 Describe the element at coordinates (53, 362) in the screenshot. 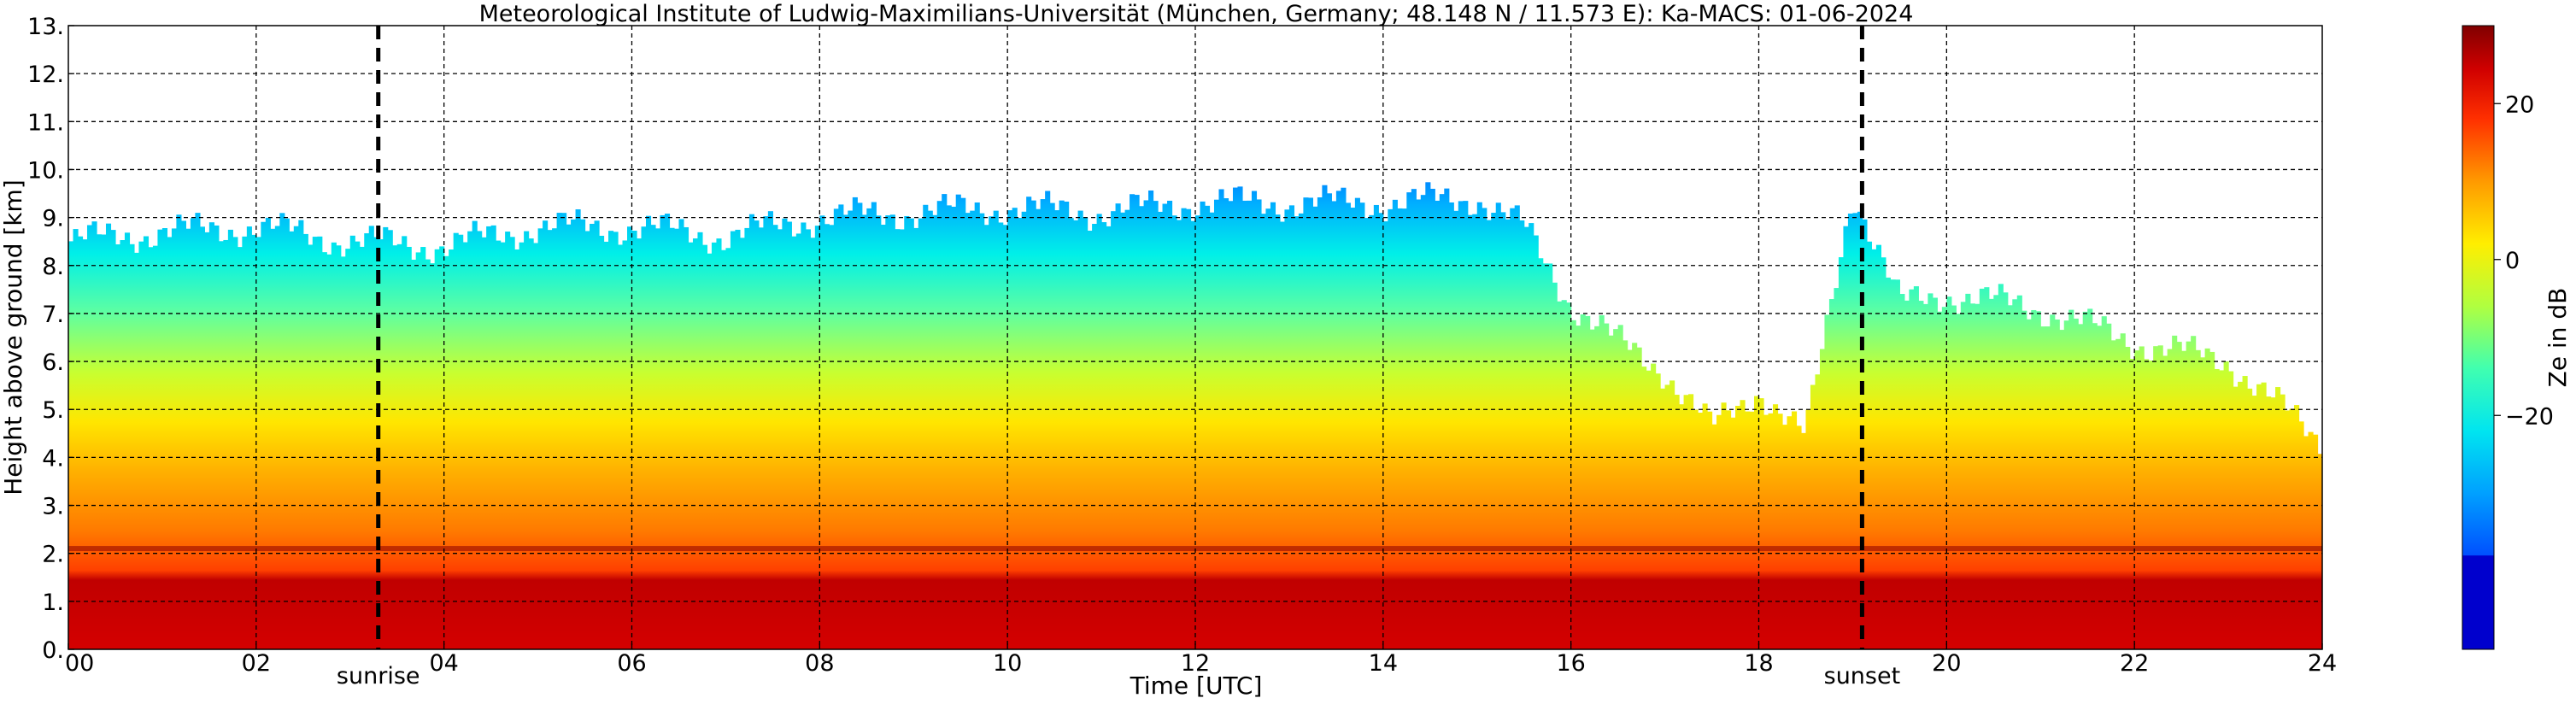

I see `y-tick-label: 6.` at that location.